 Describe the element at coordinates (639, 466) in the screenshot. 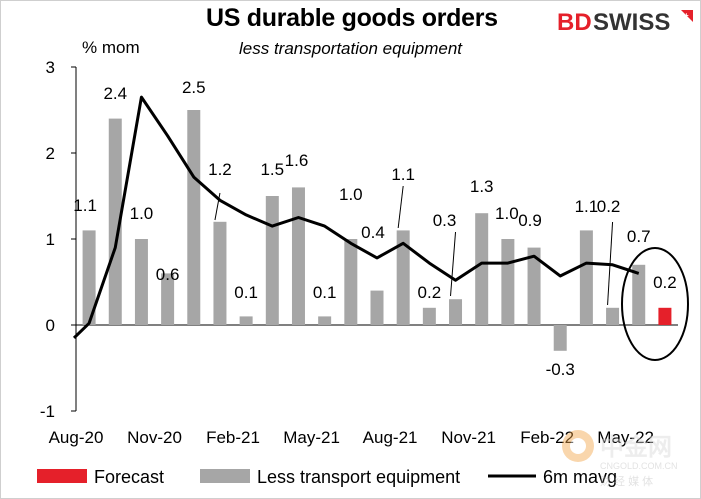

I see `watermark-url: CNGOLD.COM.CN` at that location.